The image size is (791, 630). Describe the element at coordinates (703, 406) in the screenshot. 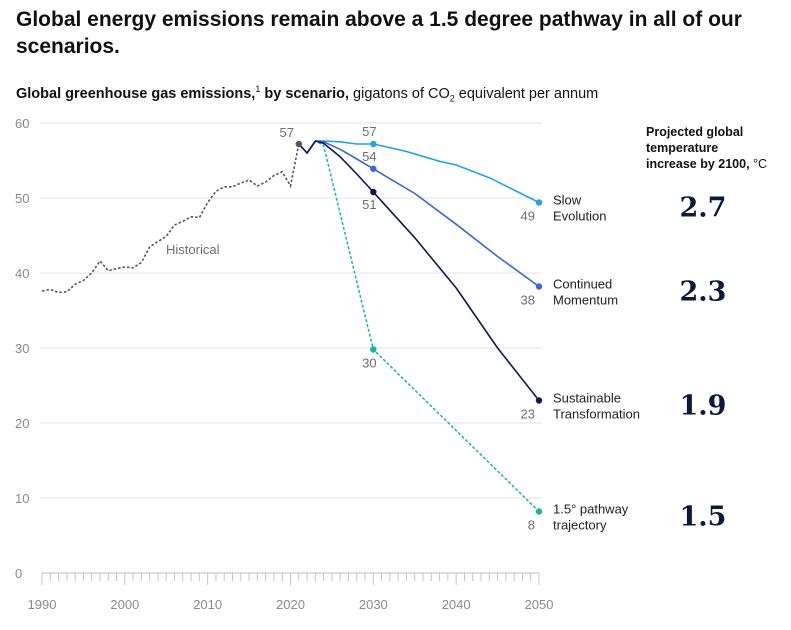

I see `temperature-value: 1.9` at that location.